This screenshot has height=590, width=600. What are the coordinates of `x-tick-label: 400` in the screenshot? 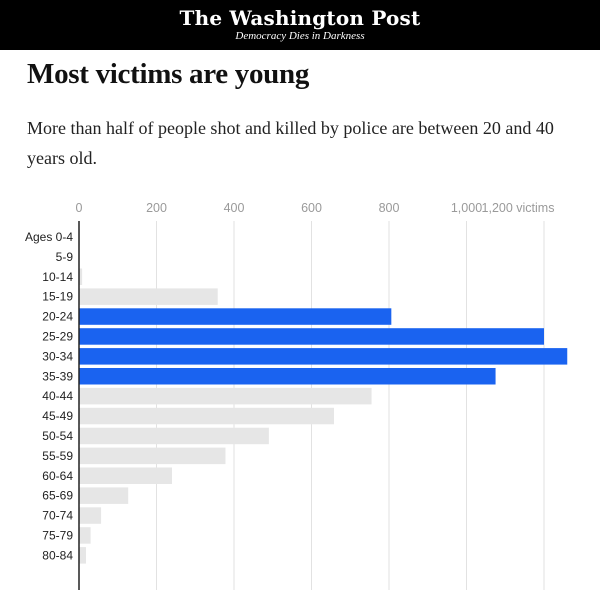 It's located at (234, 208).